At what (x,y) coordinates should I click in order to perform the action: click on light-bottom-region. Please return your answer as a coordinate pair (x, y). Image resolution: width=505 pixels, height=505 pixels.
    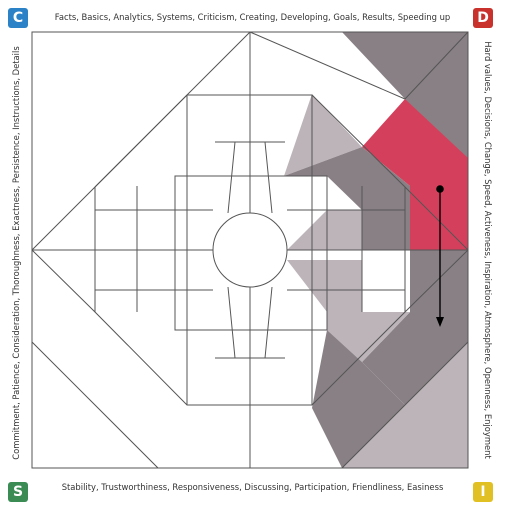
    Looking at the image, I should click on (368, 337).